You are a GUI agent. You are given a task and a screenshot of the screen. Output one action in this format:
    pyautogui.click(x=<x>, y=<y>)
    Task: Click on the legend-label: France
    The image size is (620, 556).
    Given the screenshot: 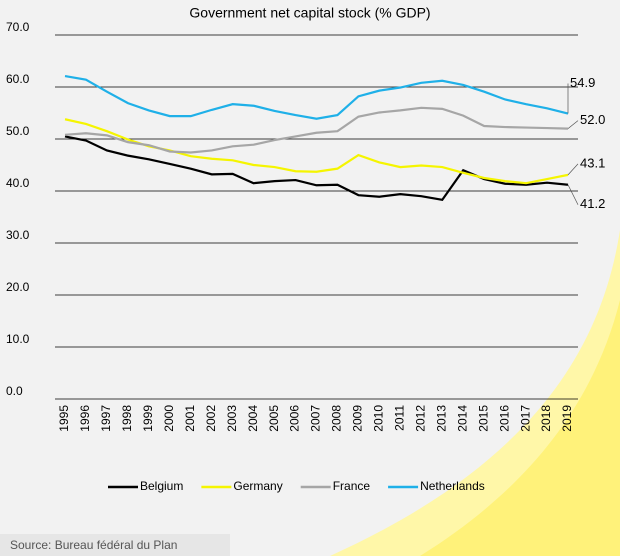 What is the action you would take?
    pyautogui.click(x=352, y=486)
    